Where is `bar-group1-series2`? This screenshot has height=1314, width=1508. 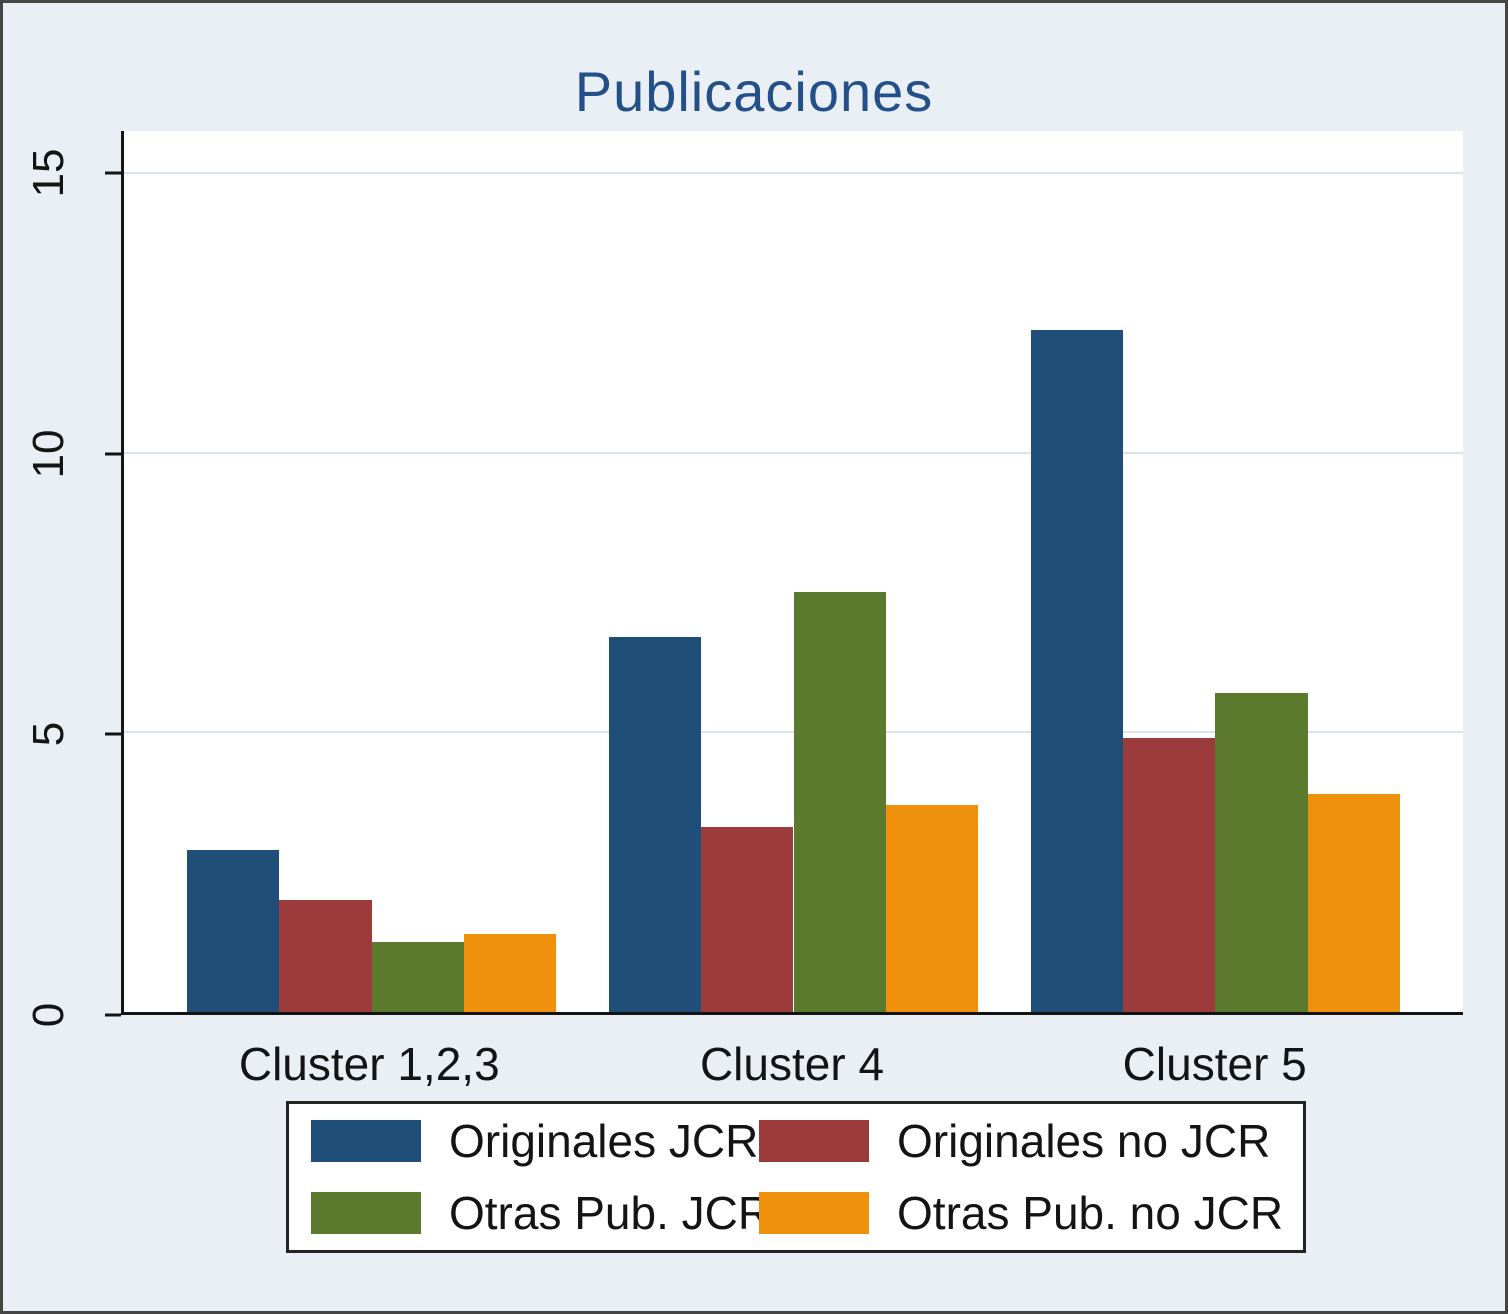
bar-group1-series2 is located at coordinates (325, 956).